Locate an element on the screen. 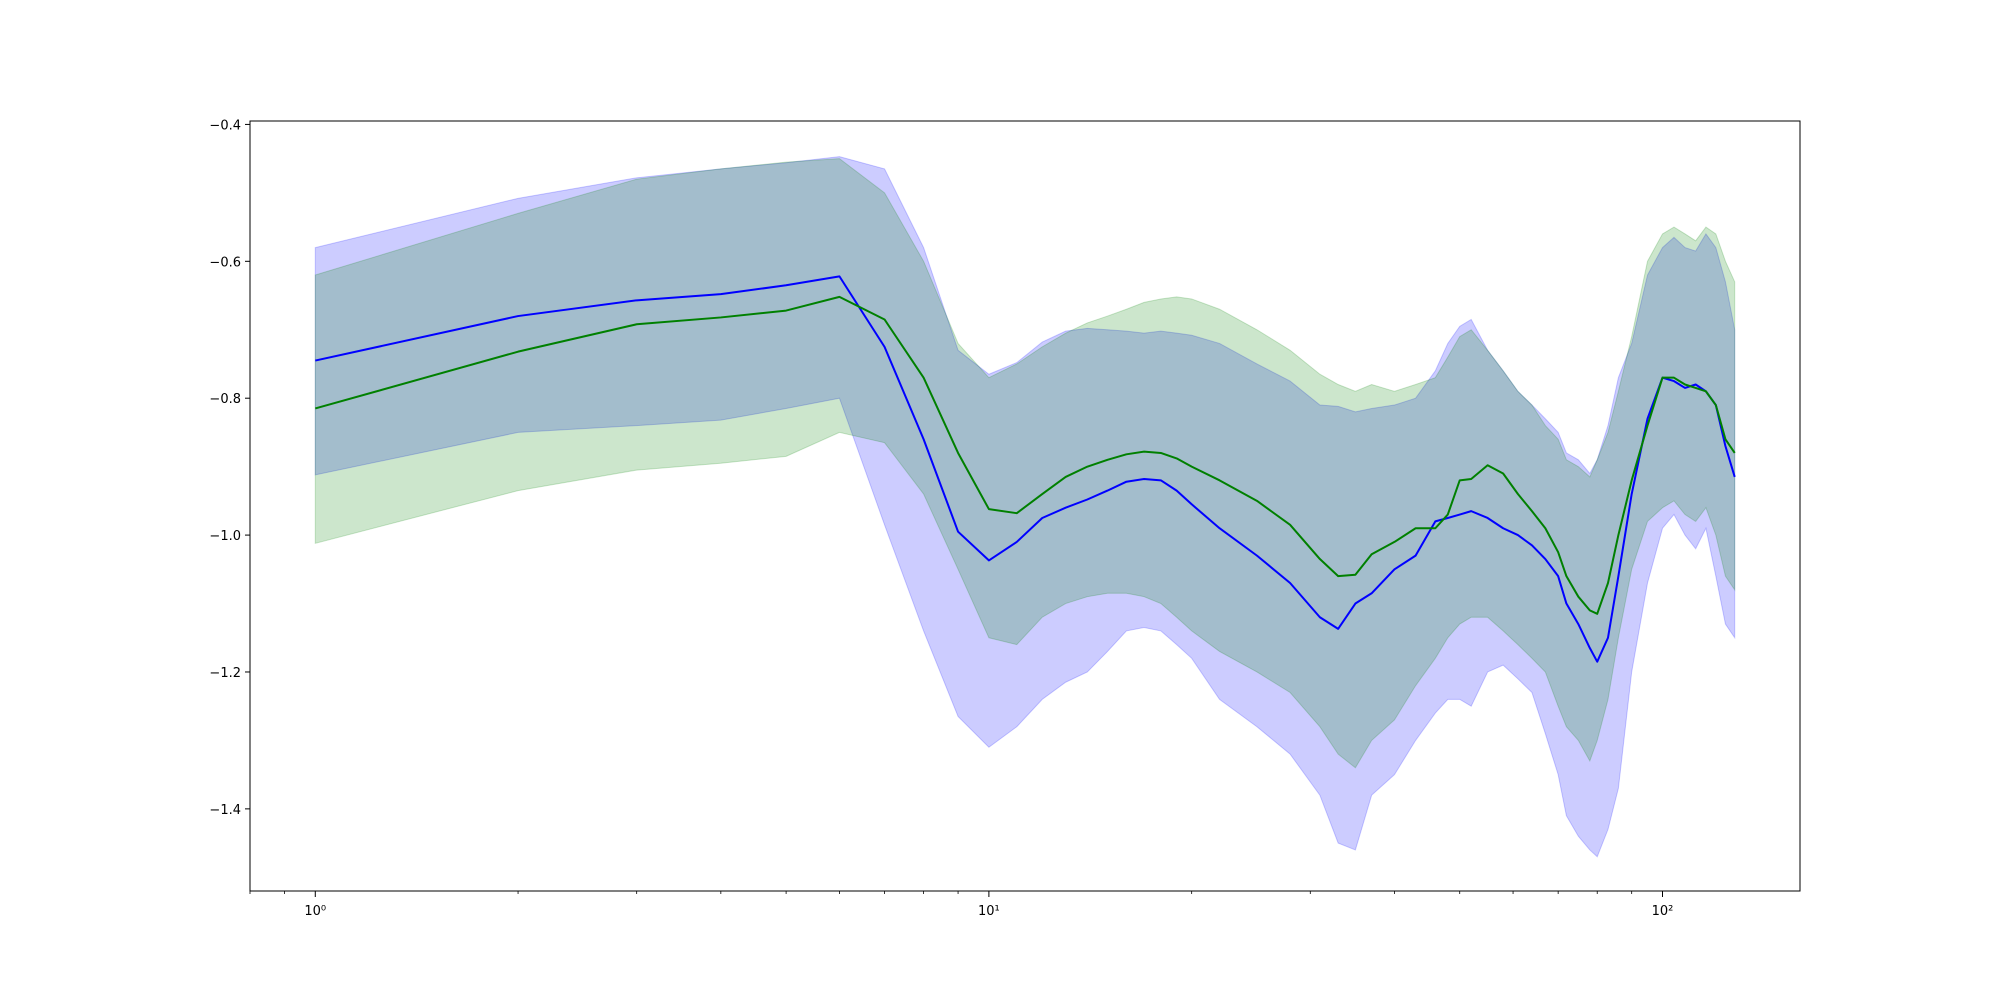 Image resolution: width=2000 pixels, height=1005 pixels. y-tick-label: −1.0 is located at coordinates (225, 536).